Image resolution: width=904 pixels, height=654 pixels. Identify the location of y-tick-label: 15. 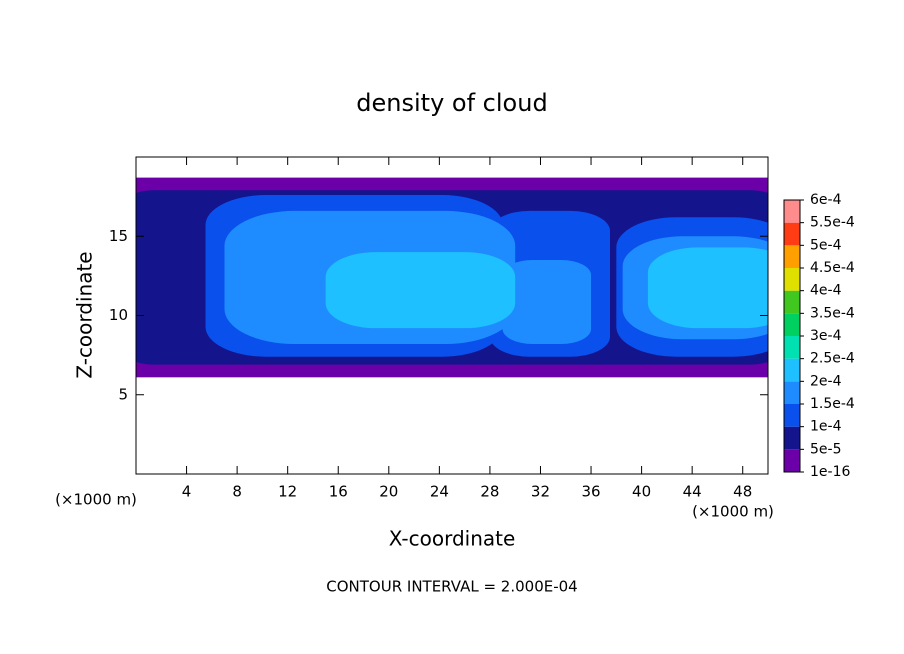
(118, 236).